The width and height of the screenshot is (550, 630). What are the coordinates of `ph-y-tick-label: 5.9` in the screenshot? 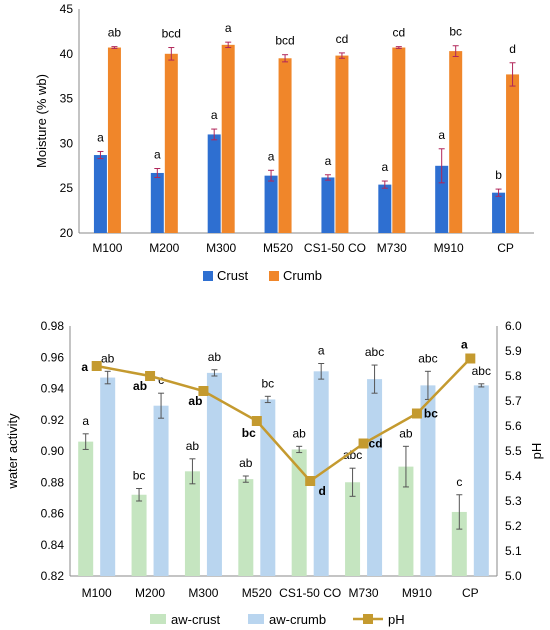 It's located at (513, 351).